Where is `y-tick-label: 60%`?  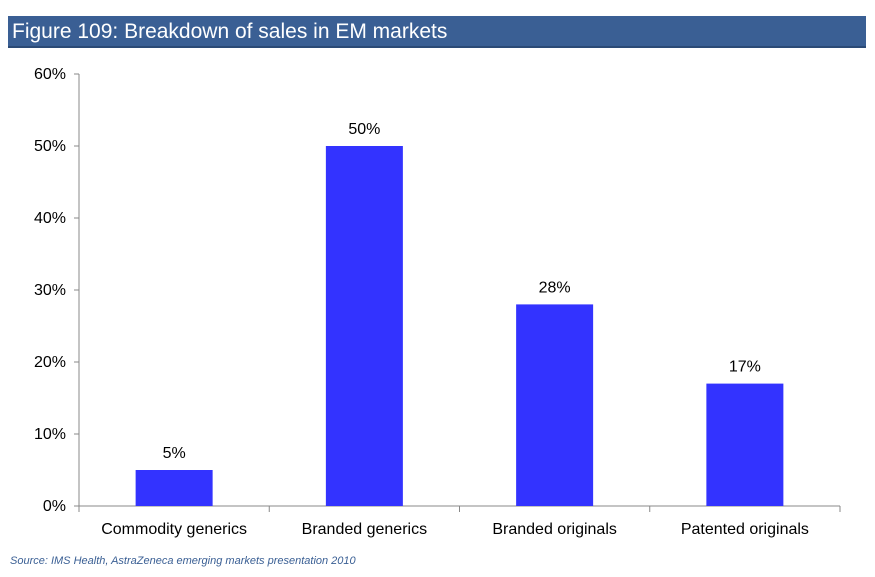 y-tick-label: 60% is located at coordinates (50, 74).